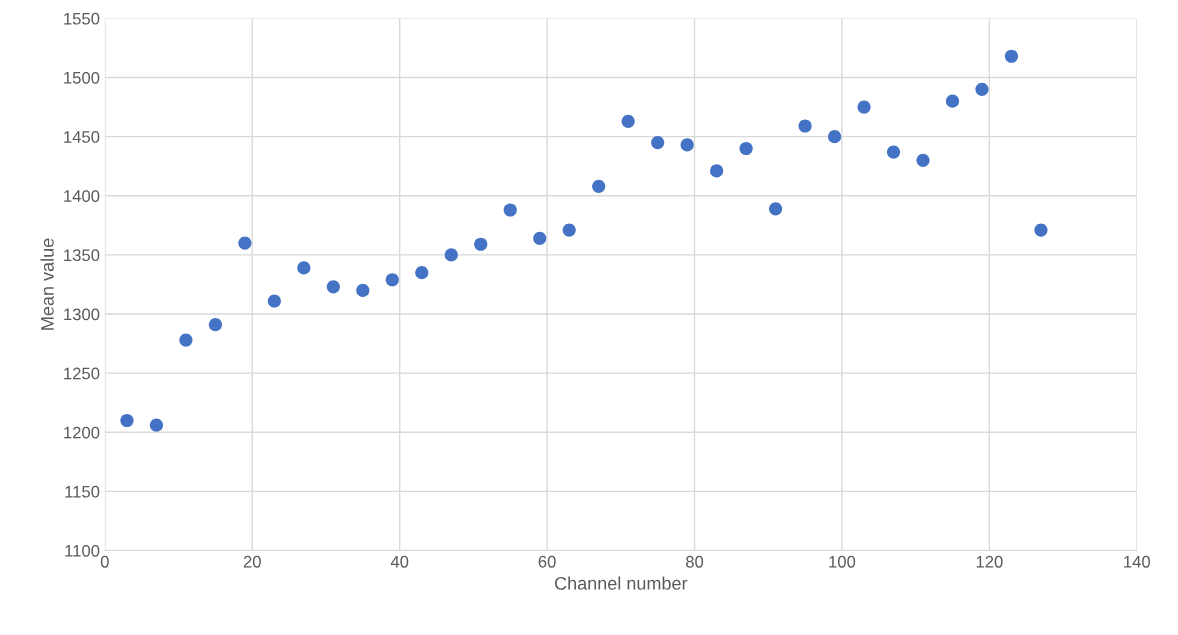  What do you see at coordinates (82, 18) in the screenshot?
I see `y-tick-label: 1550` at bounding box center [82, 18].